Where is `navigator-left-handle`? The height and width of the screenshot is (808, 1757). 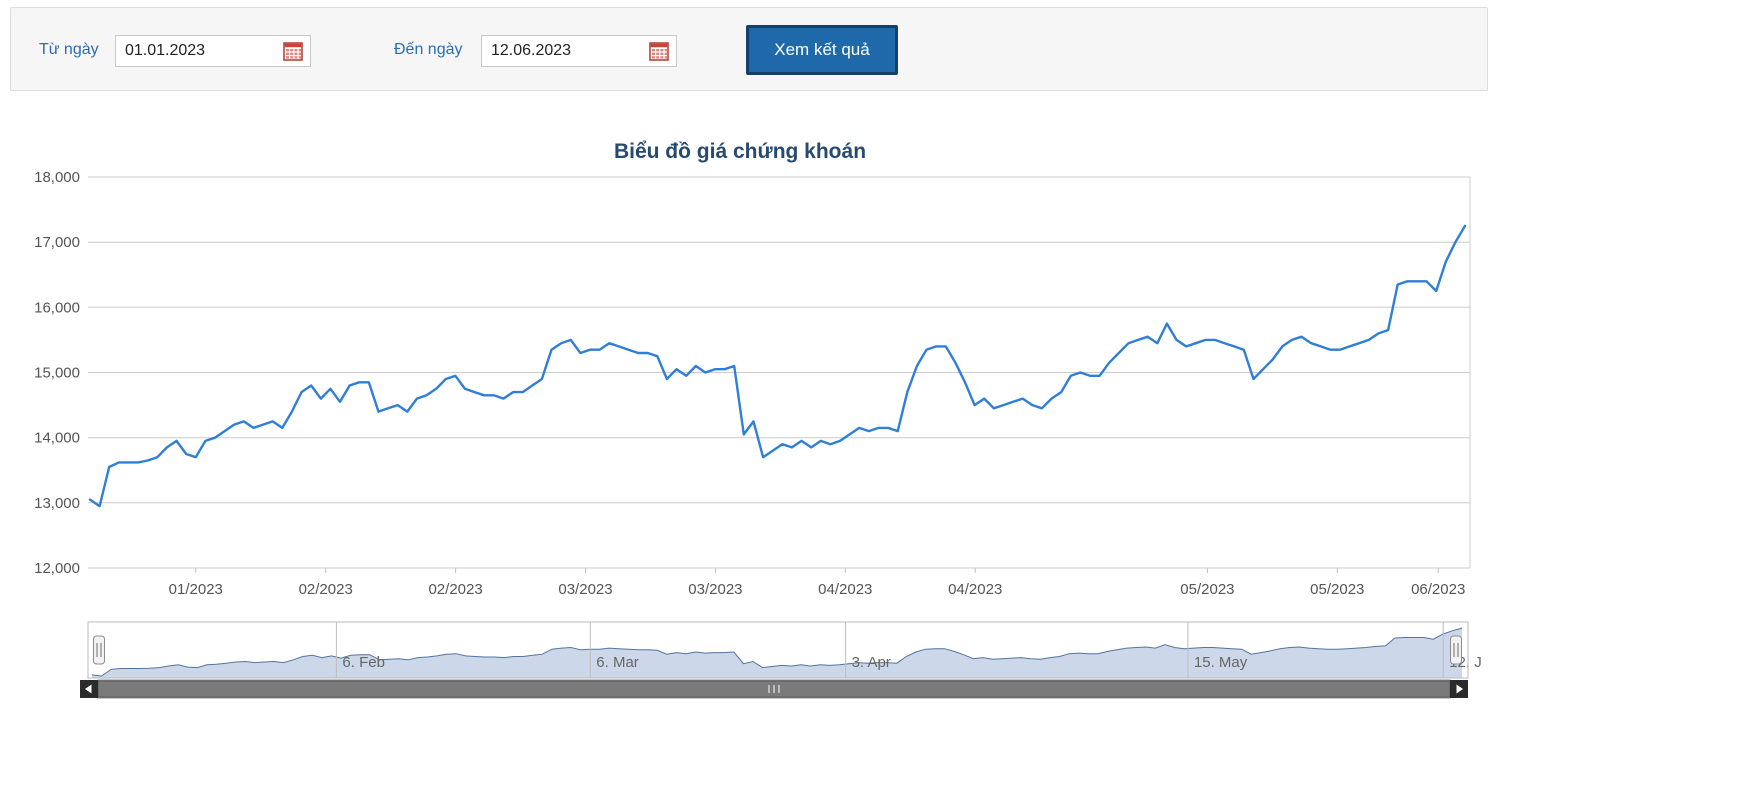 navigator-left-handle is located at coordinates (99, 650).